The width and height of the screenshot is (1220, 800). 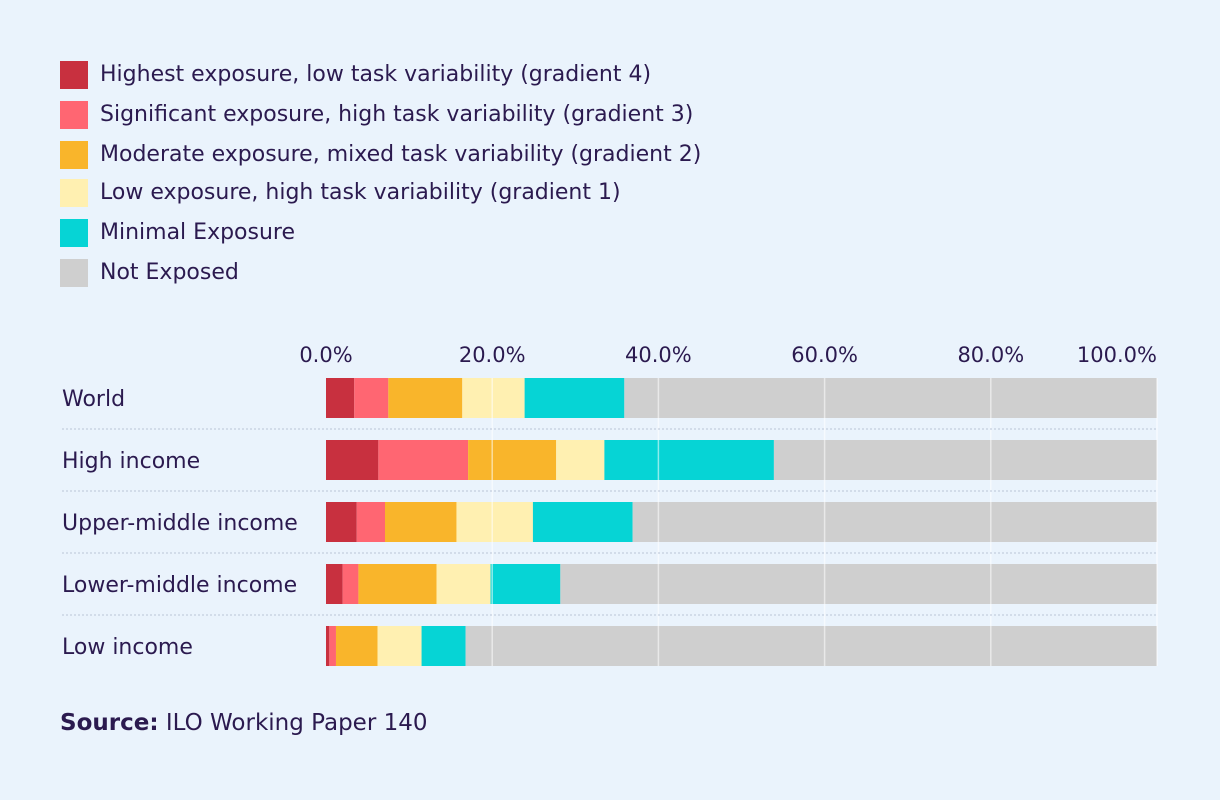 What do you see at coordinates (296, 723) in the screenshot?
I see `source-text: ILO Working Paper 140` at bounding box center [296, 723].